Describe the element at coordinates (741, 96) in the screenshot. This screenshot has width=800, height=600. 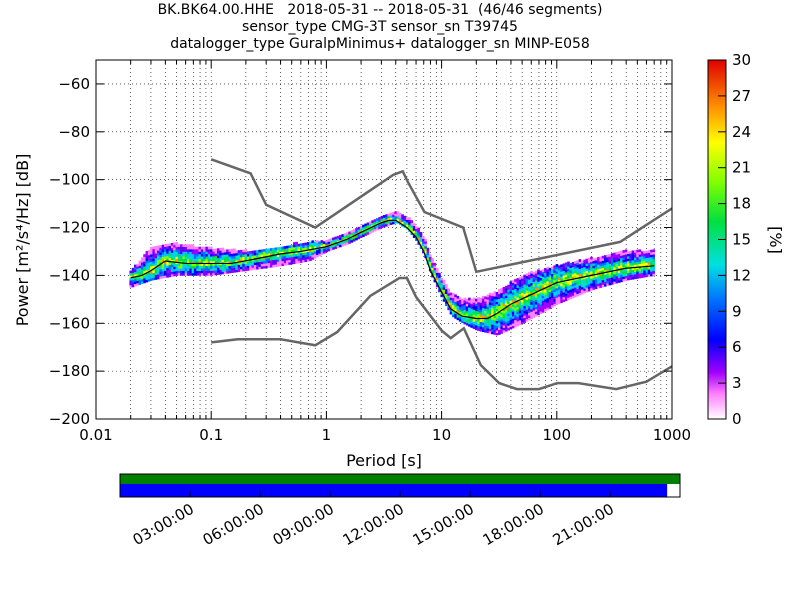
I see `colorbar-tick-label: 27` at that location.